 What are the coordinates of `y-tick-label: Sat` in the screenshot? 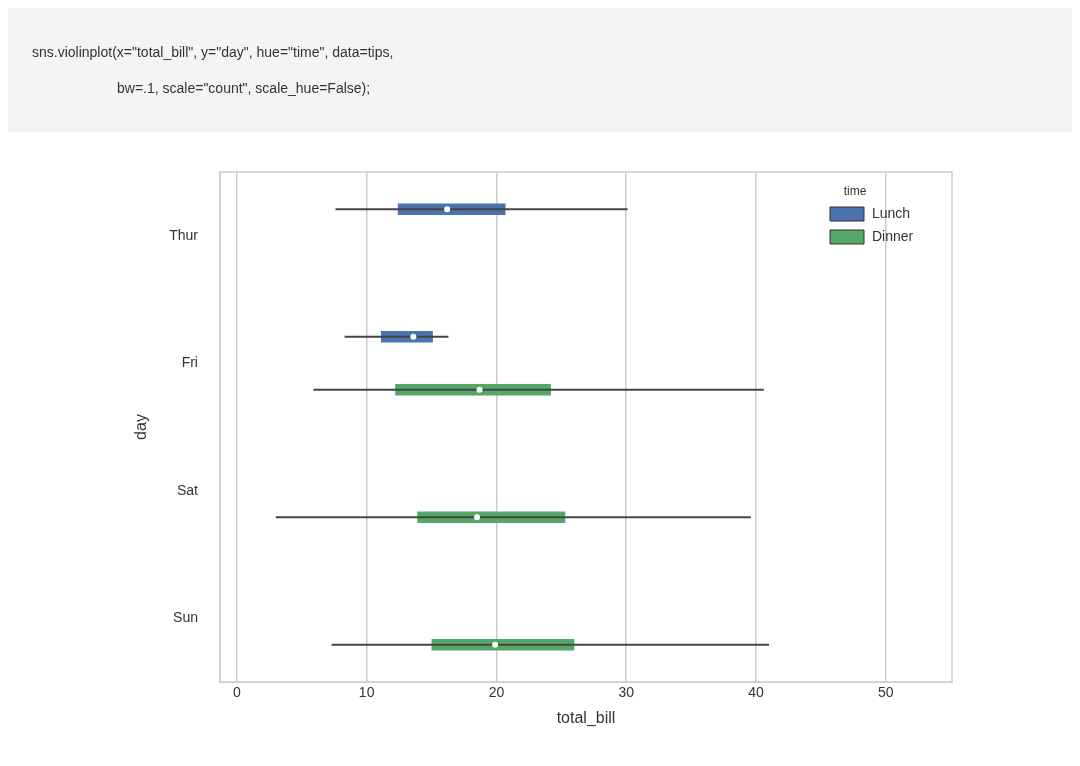 It's located at (187, 489).